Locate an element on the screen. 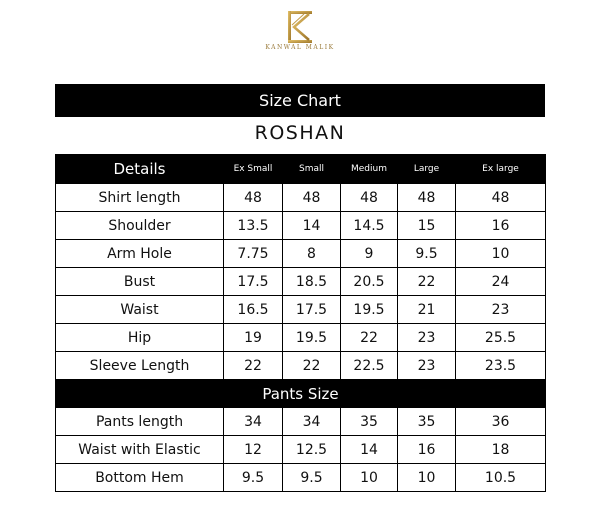 The height and width of the screenshot is (511, 600). size-chart-title: Size Chart is located at coordinates (300, 100).